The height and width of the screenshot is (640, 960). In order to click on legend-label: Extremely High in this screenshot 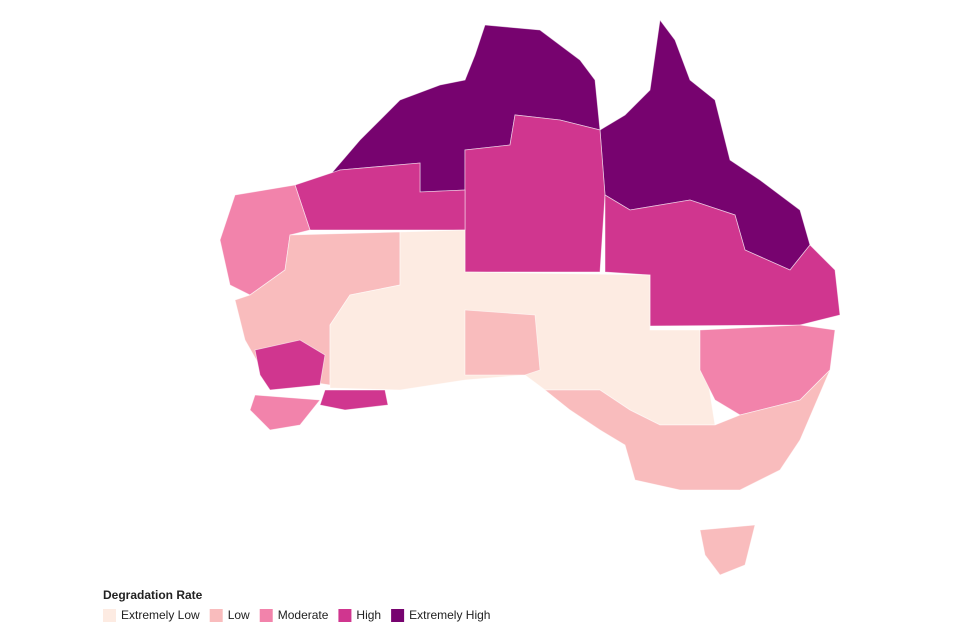, I will do `click(449, 615)`.